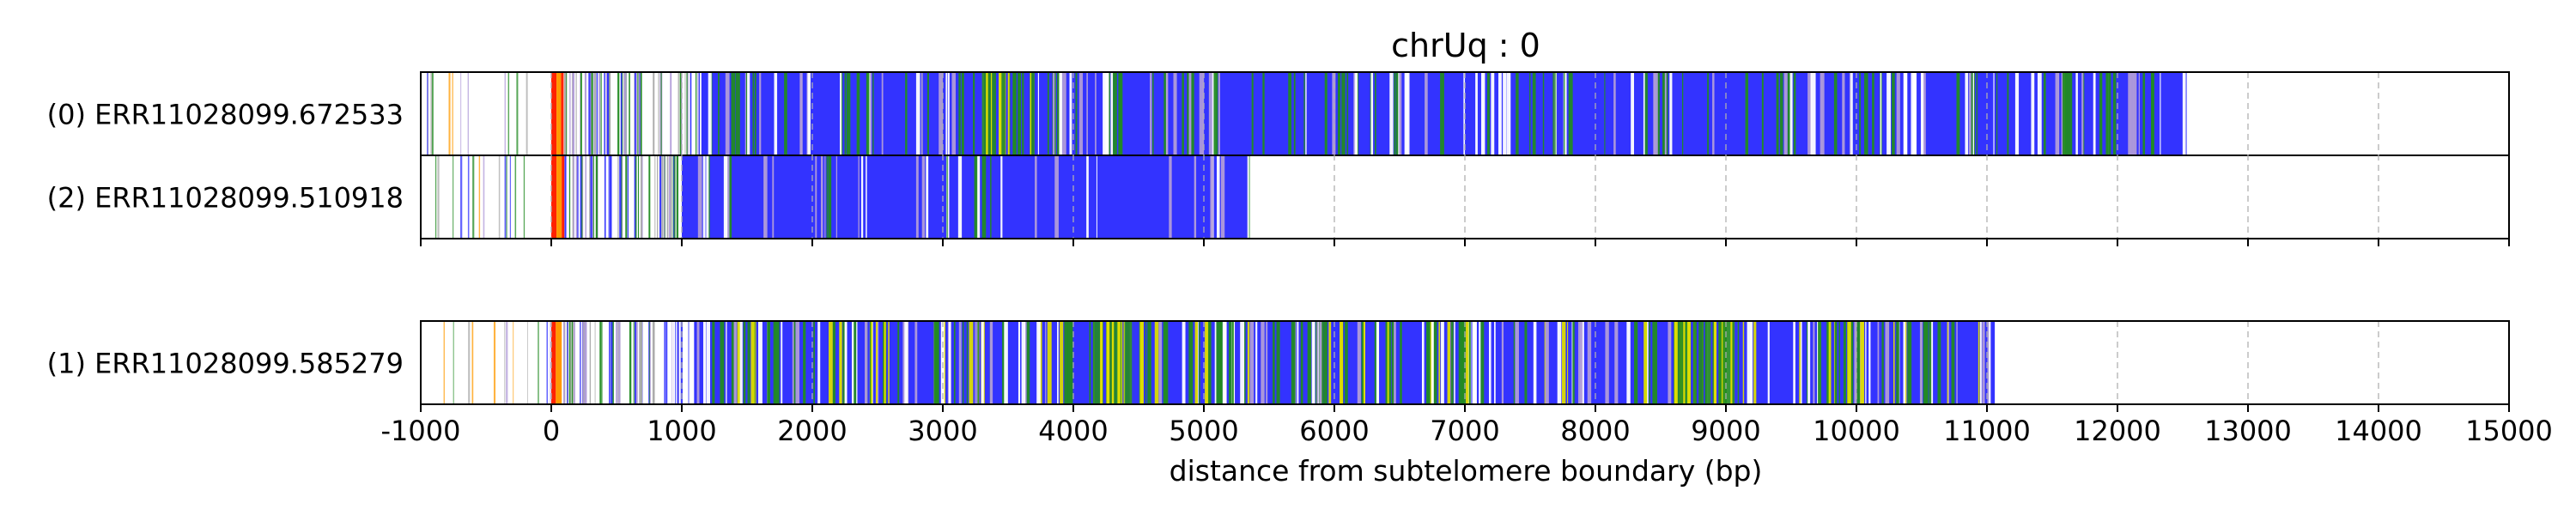  Describe the element at coordinates (1117, 113) in the screenshot. I see `read-track: (0) ERR11028099.672533` at that location.